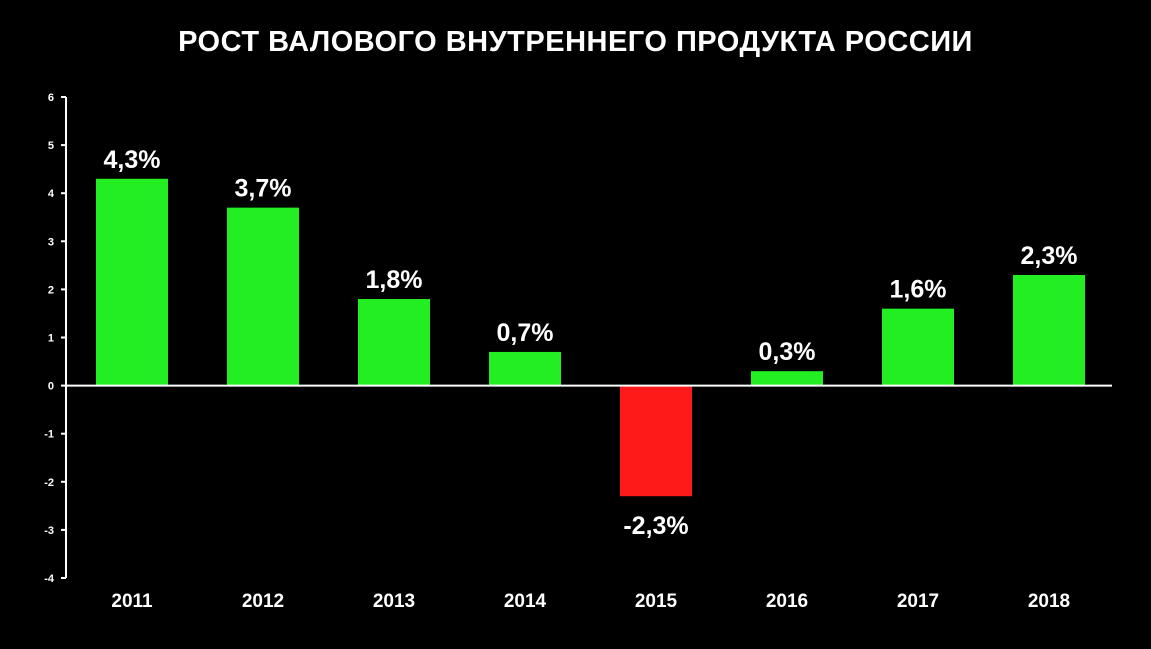 This screenshot has width=1151, height=649. Describe the element at coordinates (49, 435) in the screenshot. I see `y-tick-label: -1` at that location.